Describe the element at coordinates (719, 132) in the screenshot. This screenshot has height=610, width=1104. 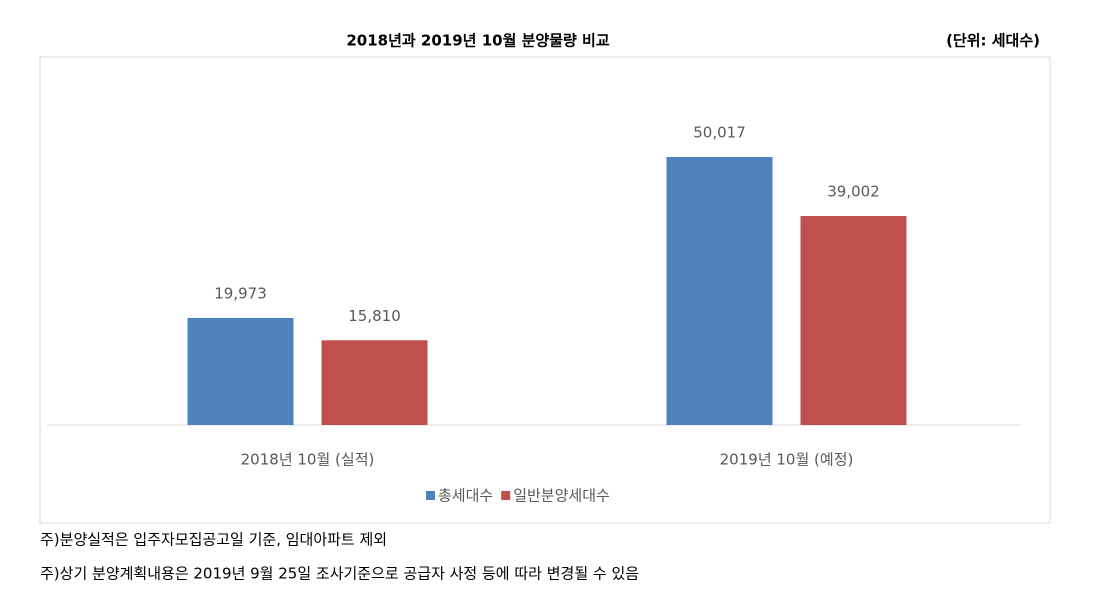
I see `value-label: 50,017` at that location.